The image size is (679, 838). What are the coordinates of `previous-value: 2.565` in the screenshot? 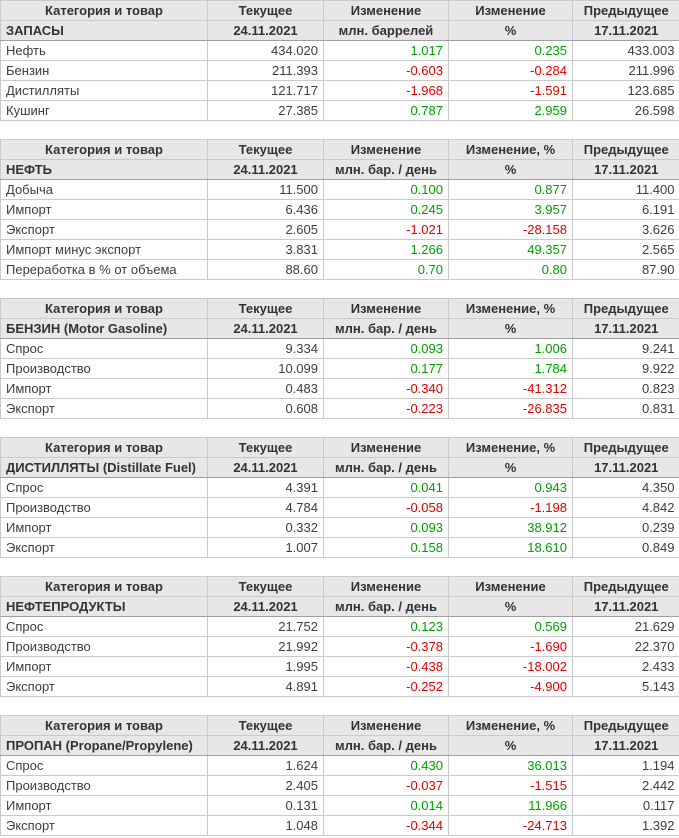 It's located at (625, 249).